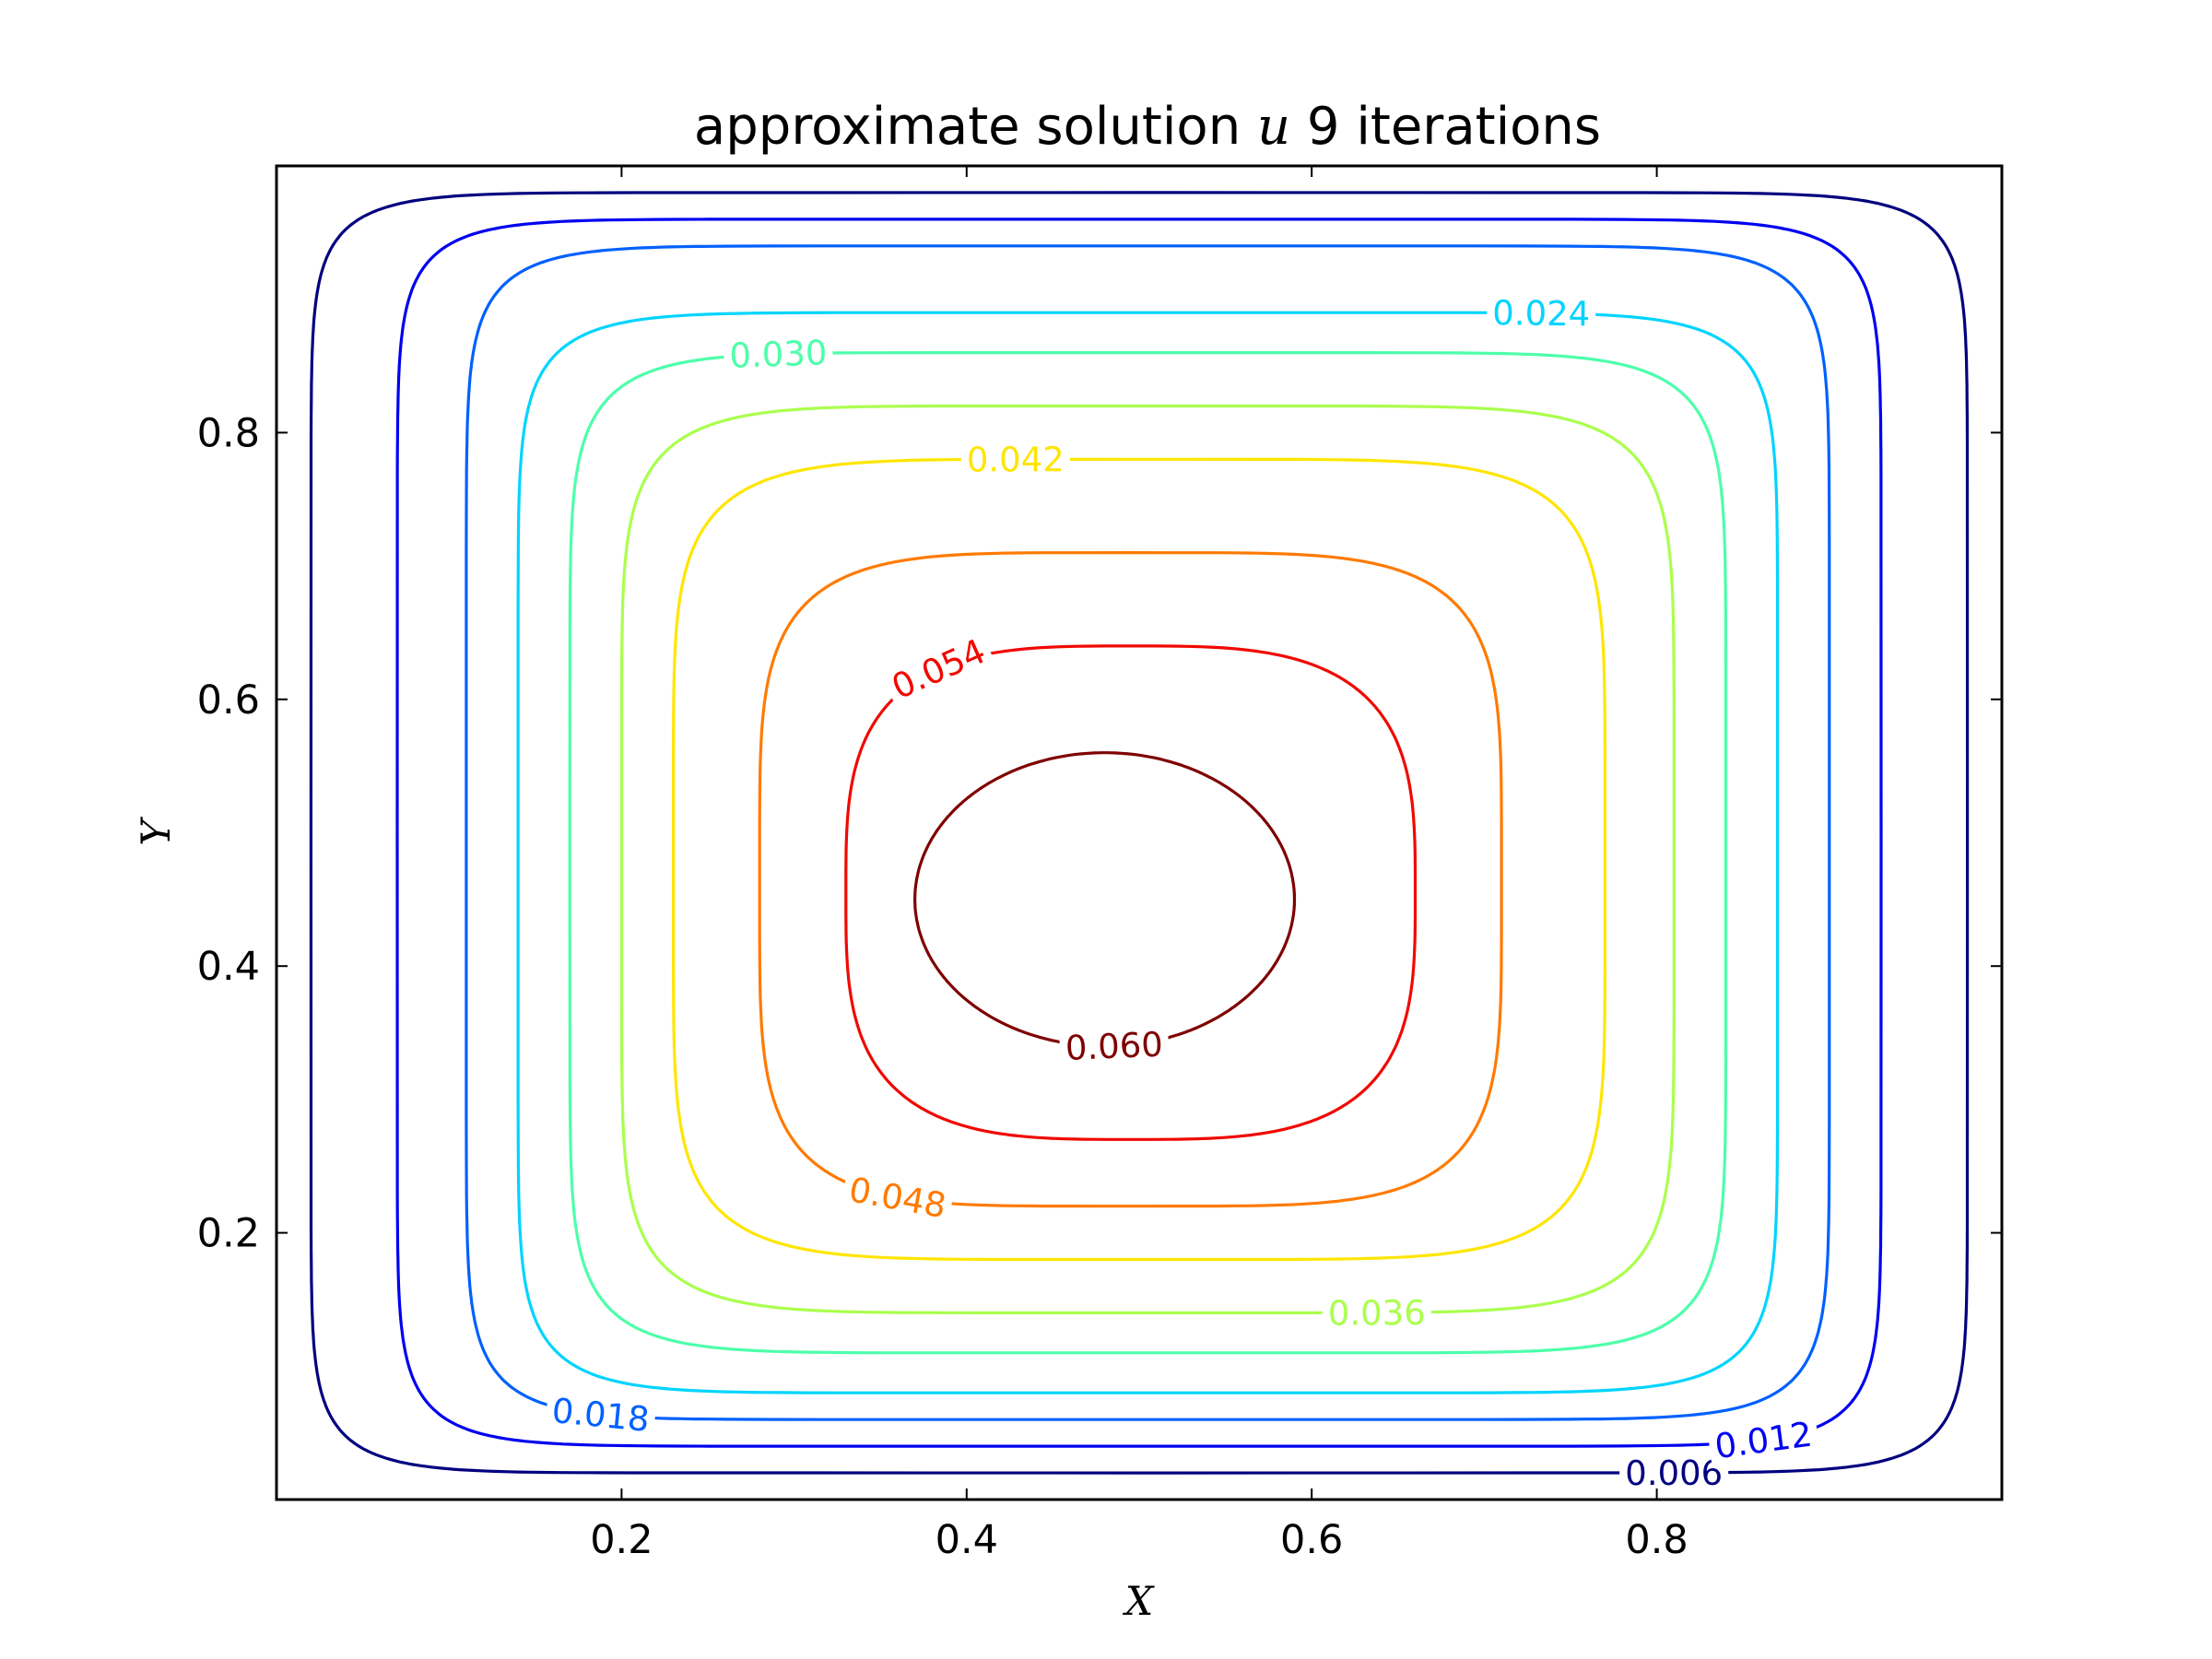 The height and width of the screenshot is (1659, 2212). What do you see at coordinates (1311, 1540) in the screenshot?
I see `x-tick-label: 0.6` at bounding box center [1311, 1540].